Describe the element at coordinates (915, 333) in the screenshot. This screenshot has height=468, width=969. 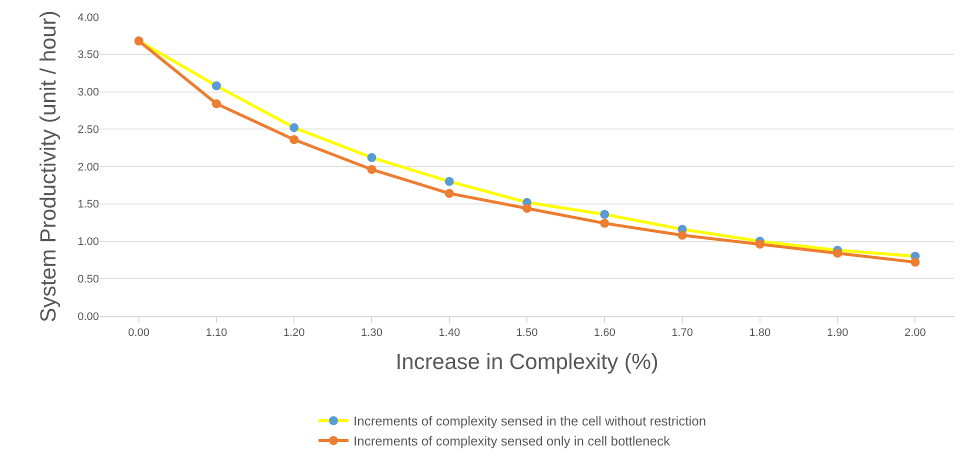
I see `x-tick-label: 2.00` at that location.